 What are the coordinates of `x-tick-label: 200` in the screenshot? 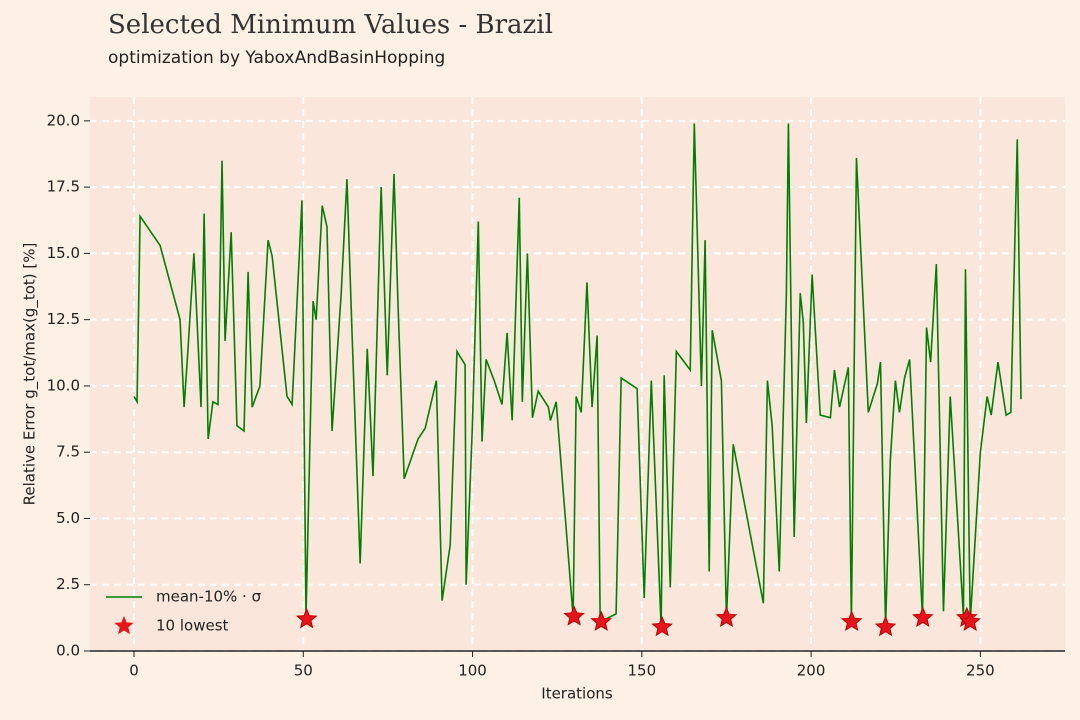 It's located at (811, 671).